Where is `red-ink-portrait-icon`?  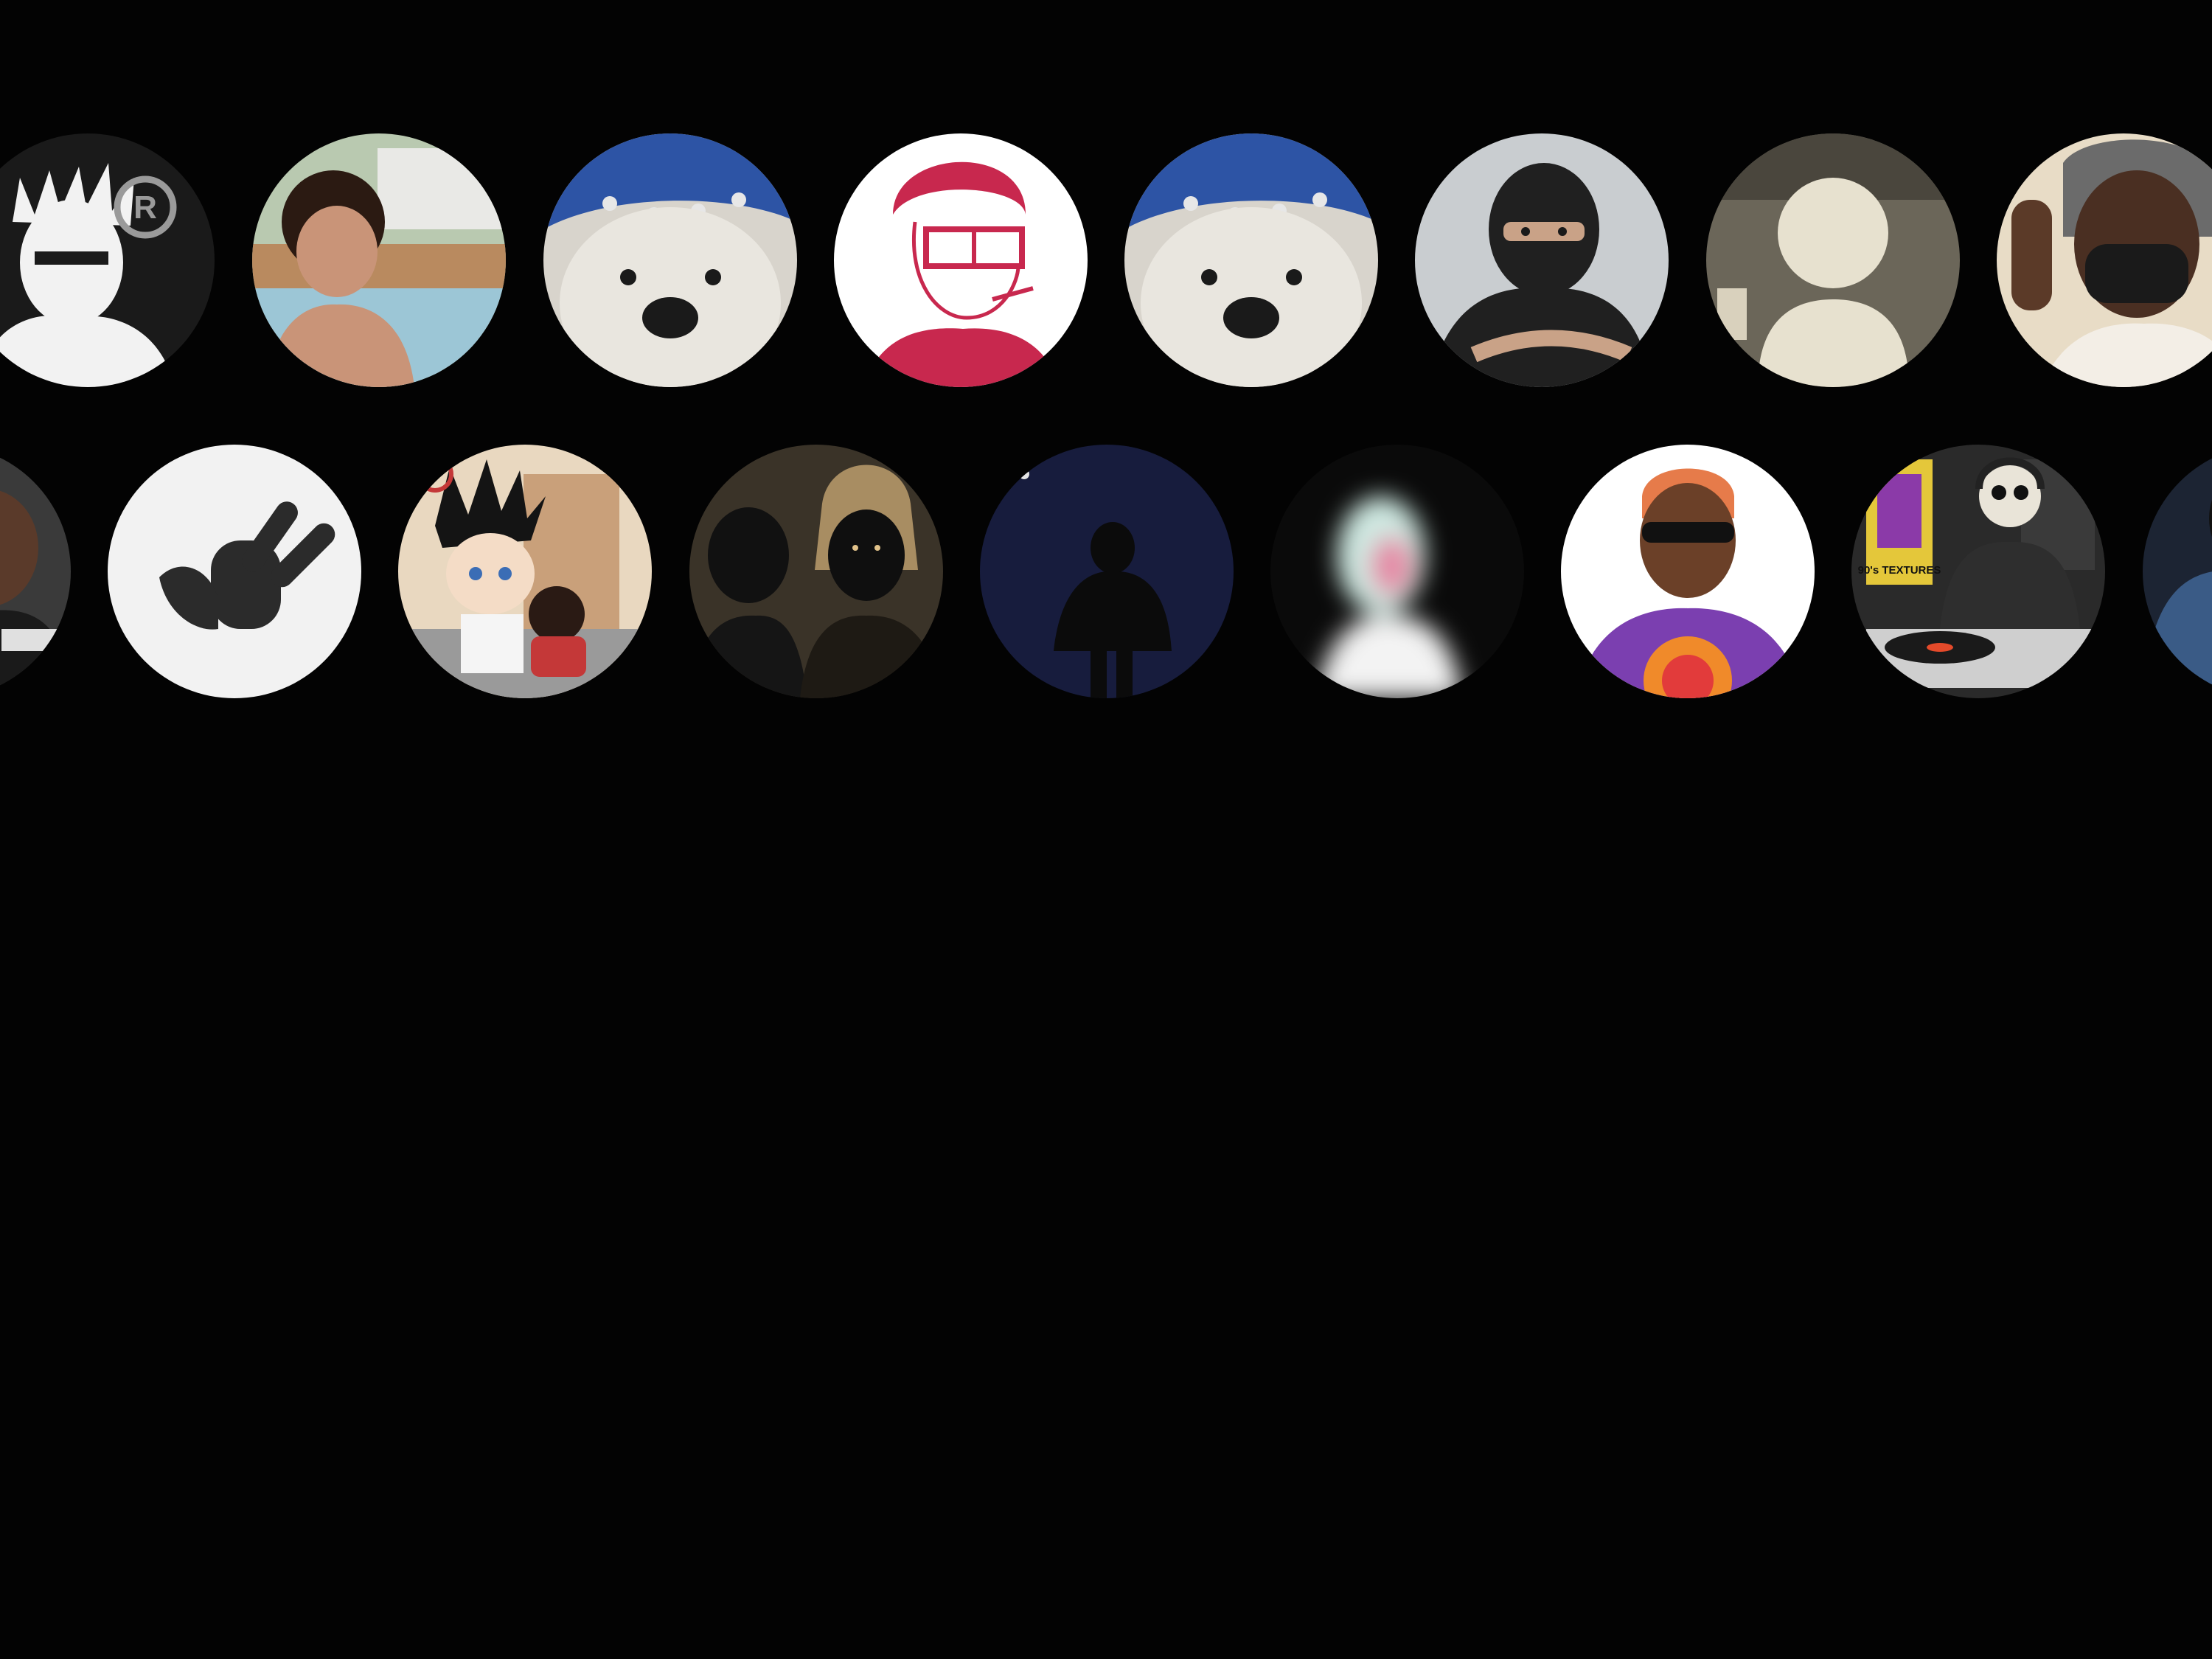
red-ink-portrait-icon is located at coordinates (961, 260).